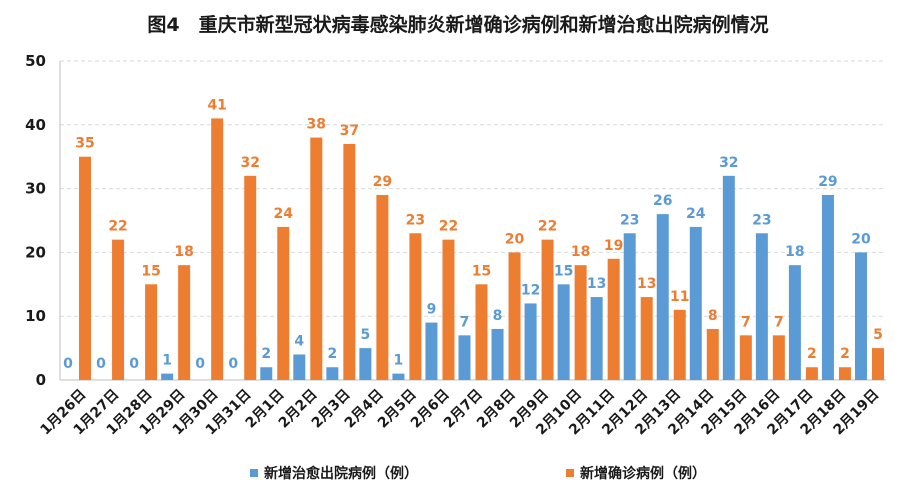 Image resolution: width=916 pixels, height=501 pixels. What do you see at coordinates (35, 316) in the screenshot?
I see `y-tick-label: 10` at bounding box center [35, 316].